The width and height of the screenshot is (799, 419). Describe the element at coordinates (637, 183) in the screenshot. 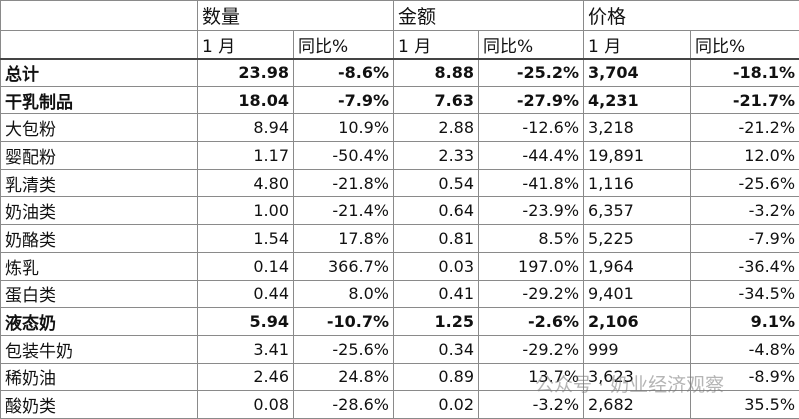

I see `cell: 1,116` at that location.